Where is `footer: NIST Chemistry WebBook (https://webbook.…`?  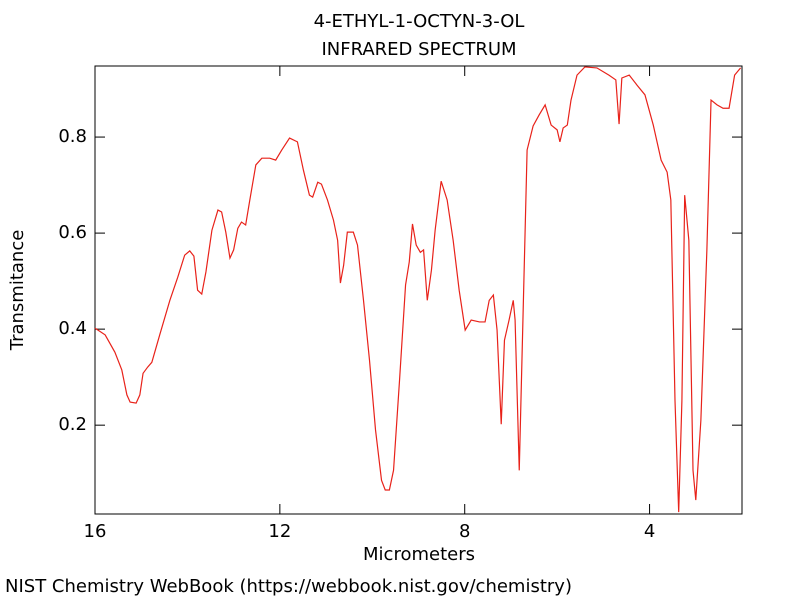 footer: NIST Chemistry WebBook (https://webbook.… is located at coordinates (288, 586).